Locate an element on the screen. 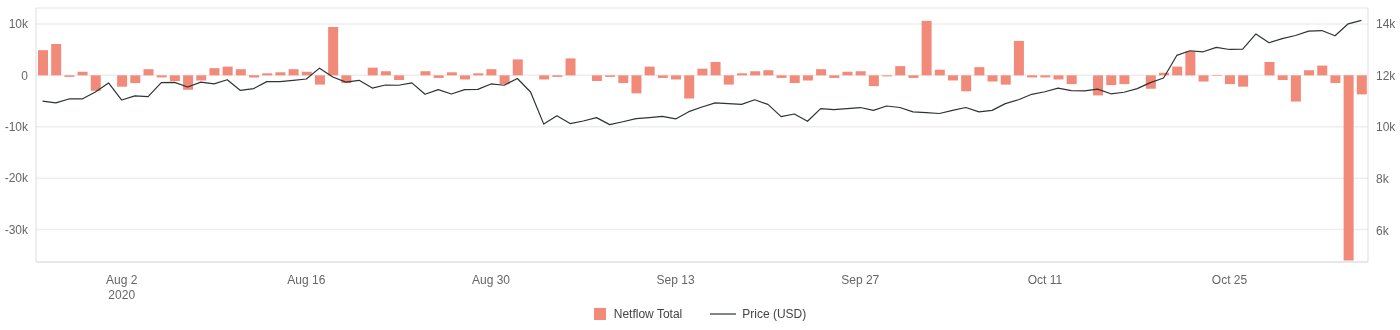  x-tick-label: Oct 25 is located at coordinates (1229, 280).